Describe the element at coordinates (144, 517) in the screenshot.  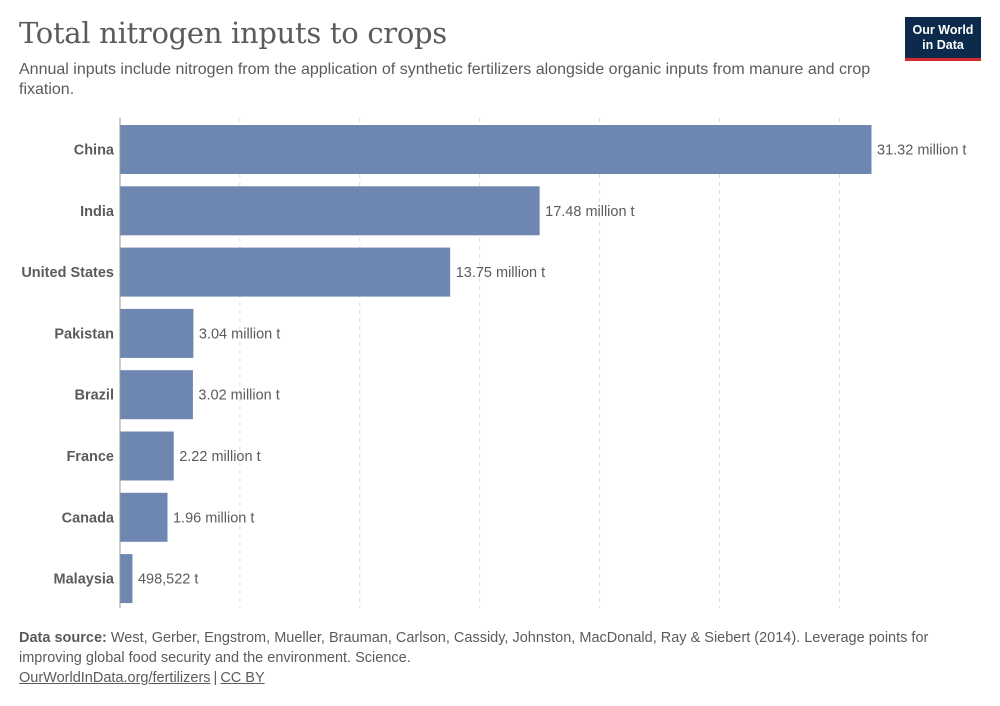
I see `bar-canada` at that location.